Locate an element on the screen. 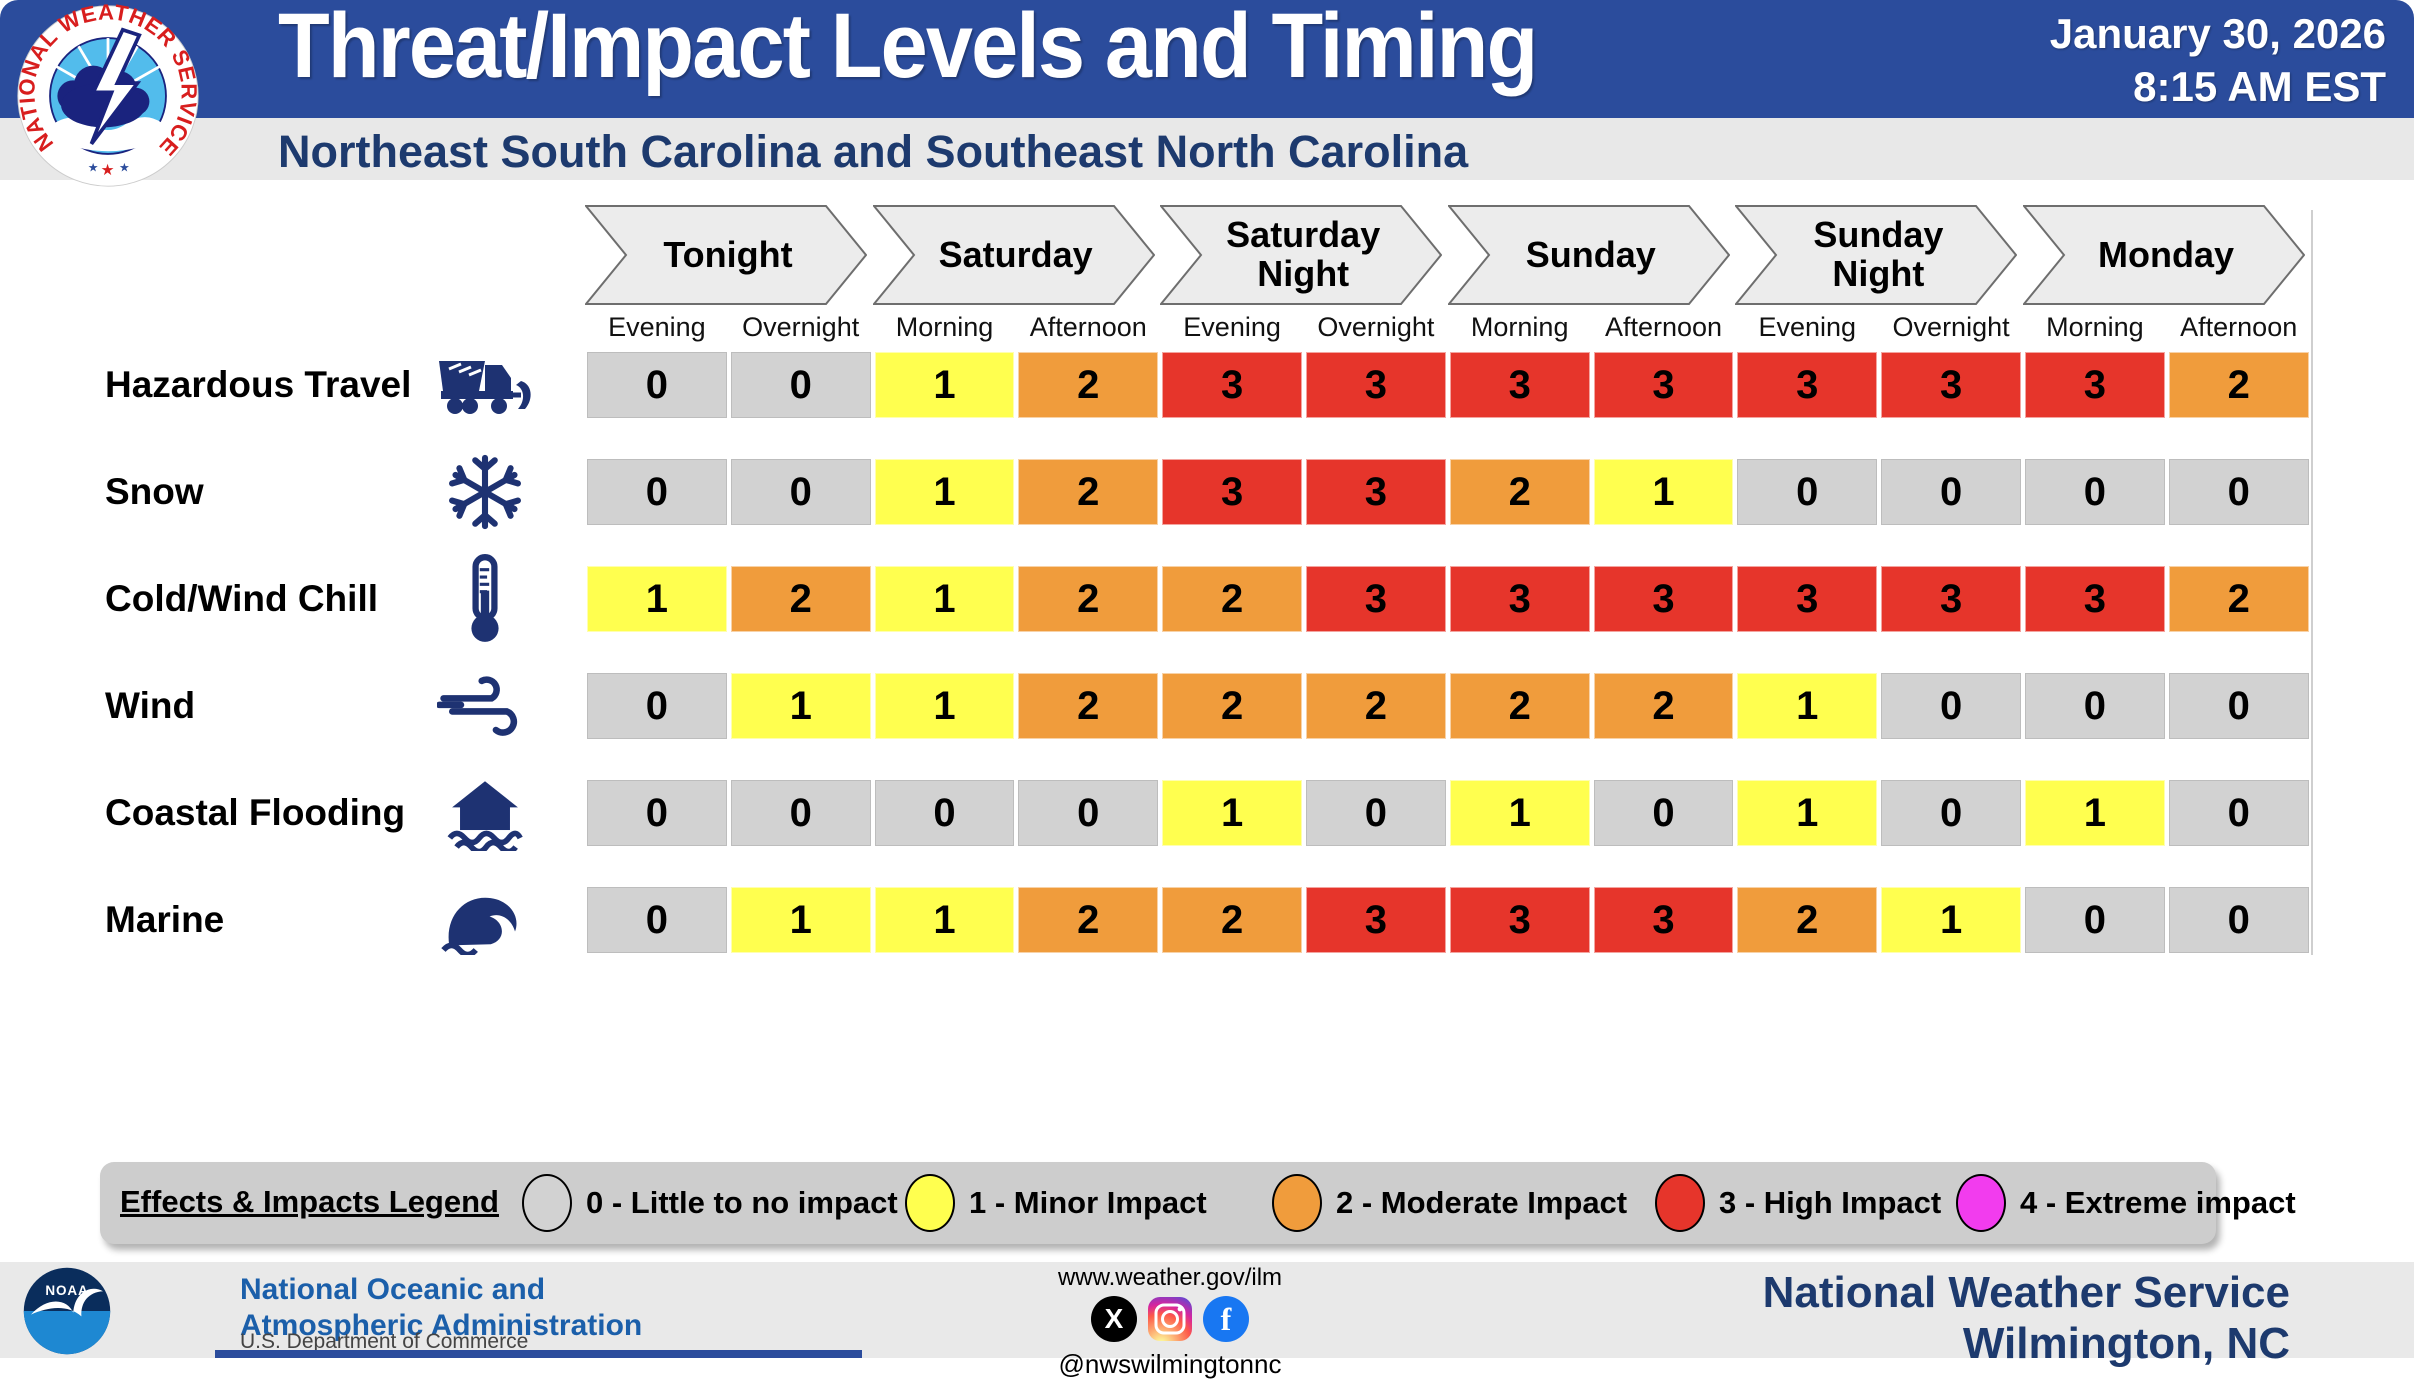 Image resolution: width=2414 pixels, height=1380 pixels. noaa-logo-label: NOAA is located at coordinates (66, 1290).